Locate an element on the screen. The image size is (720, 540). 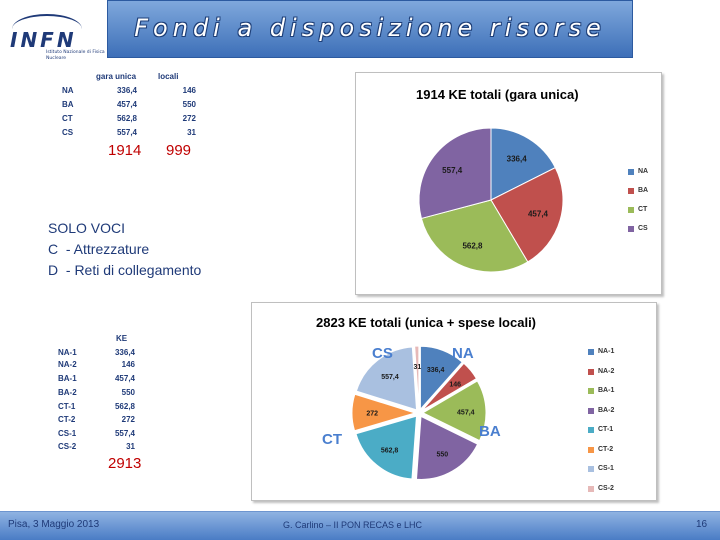
legend-label: BA is located at coordinates (643, 190).